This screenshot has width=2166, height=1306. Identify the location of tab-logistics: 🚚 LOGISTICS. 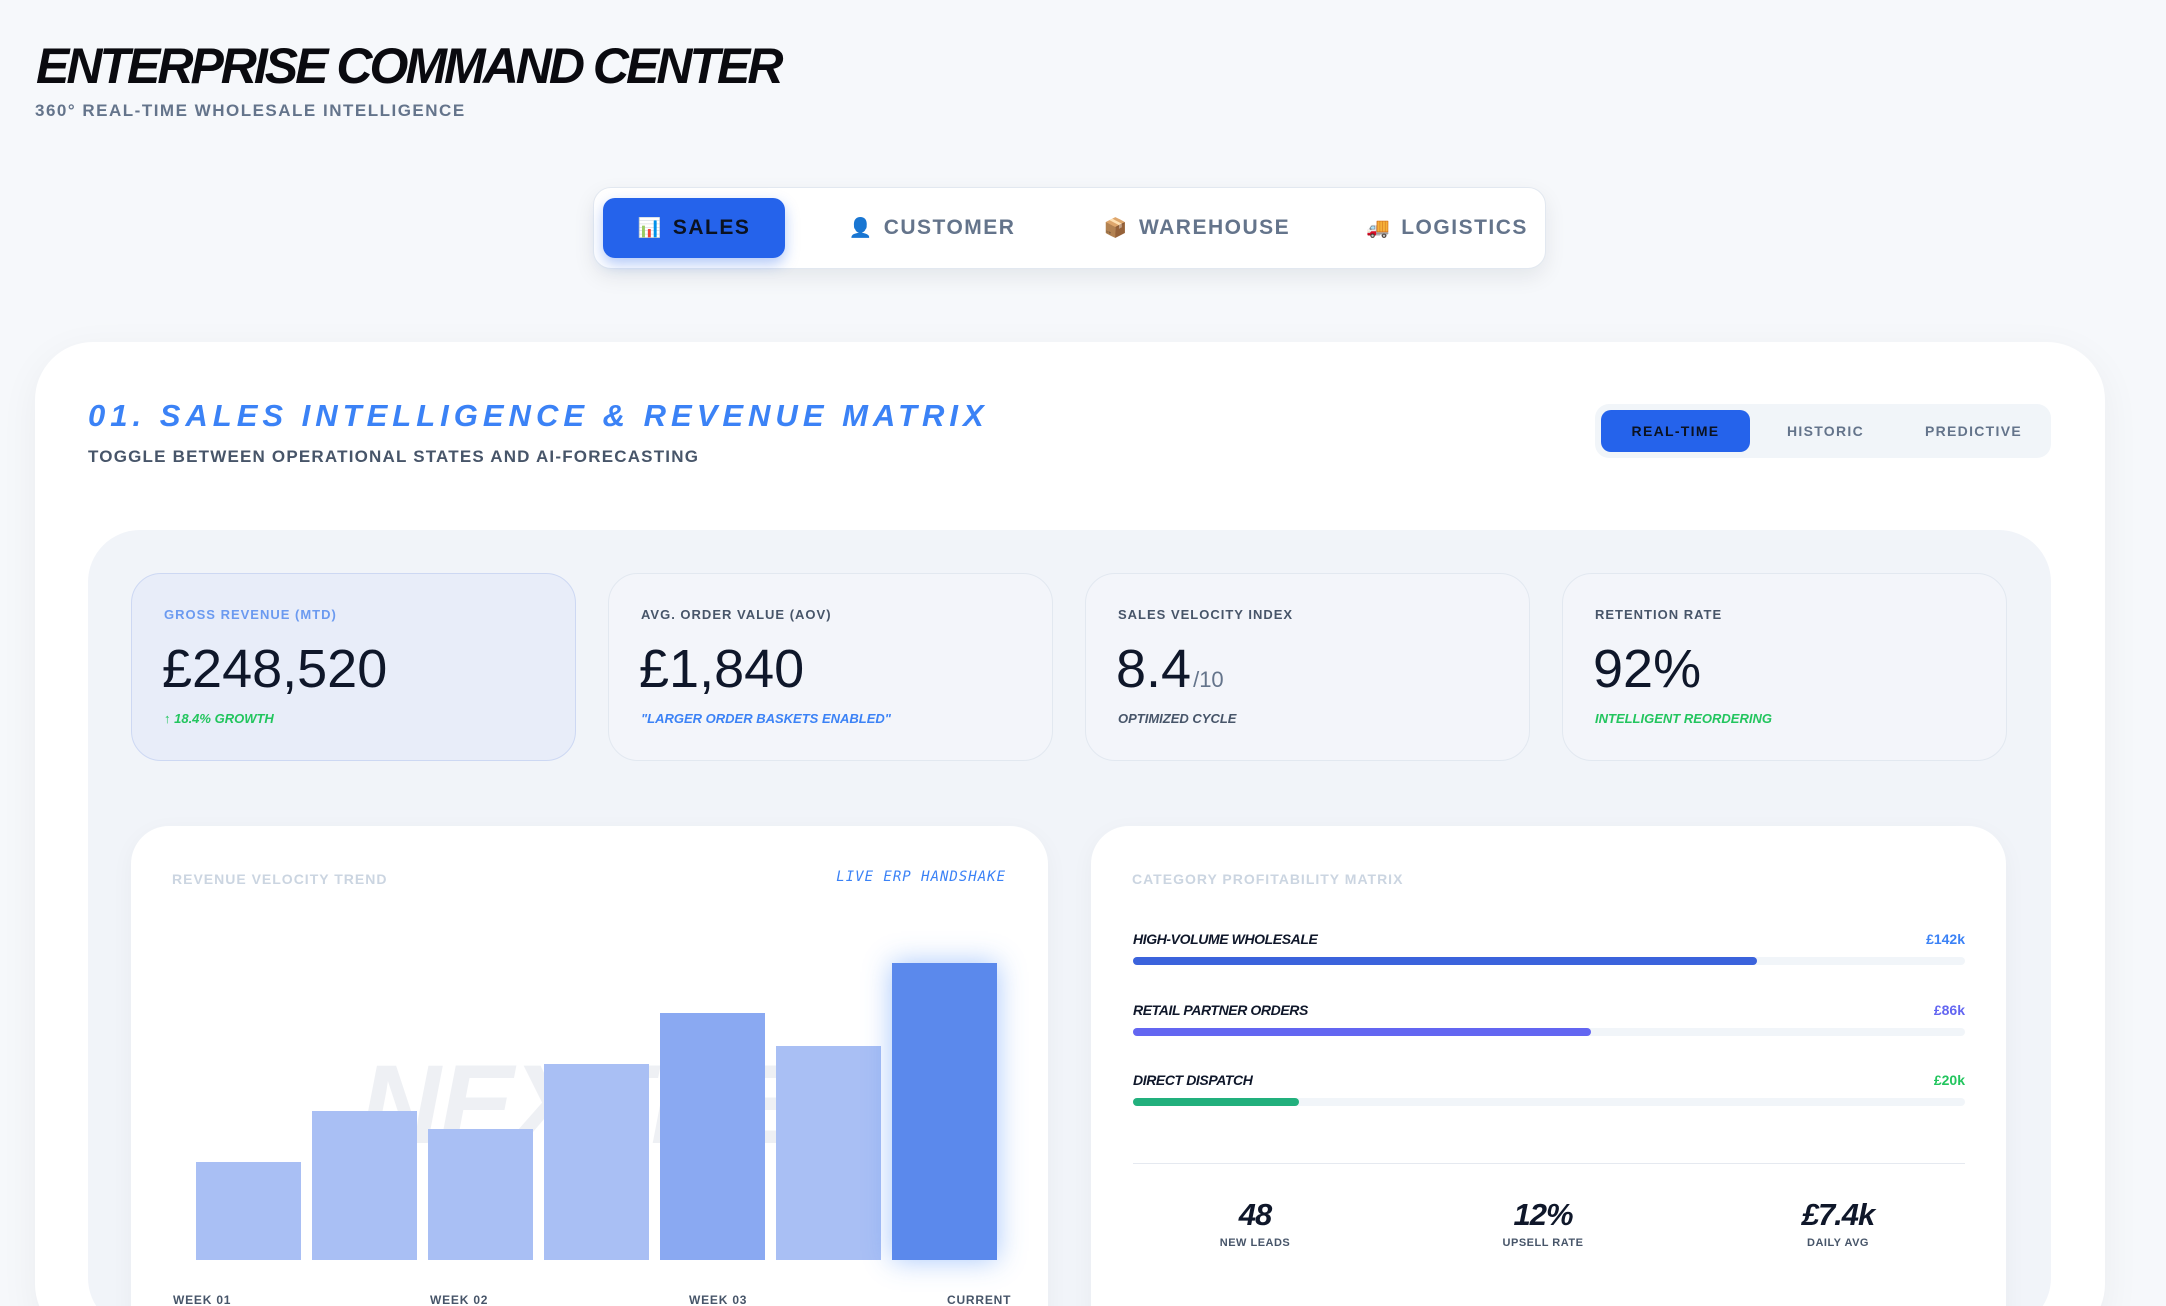
(1447, 228).